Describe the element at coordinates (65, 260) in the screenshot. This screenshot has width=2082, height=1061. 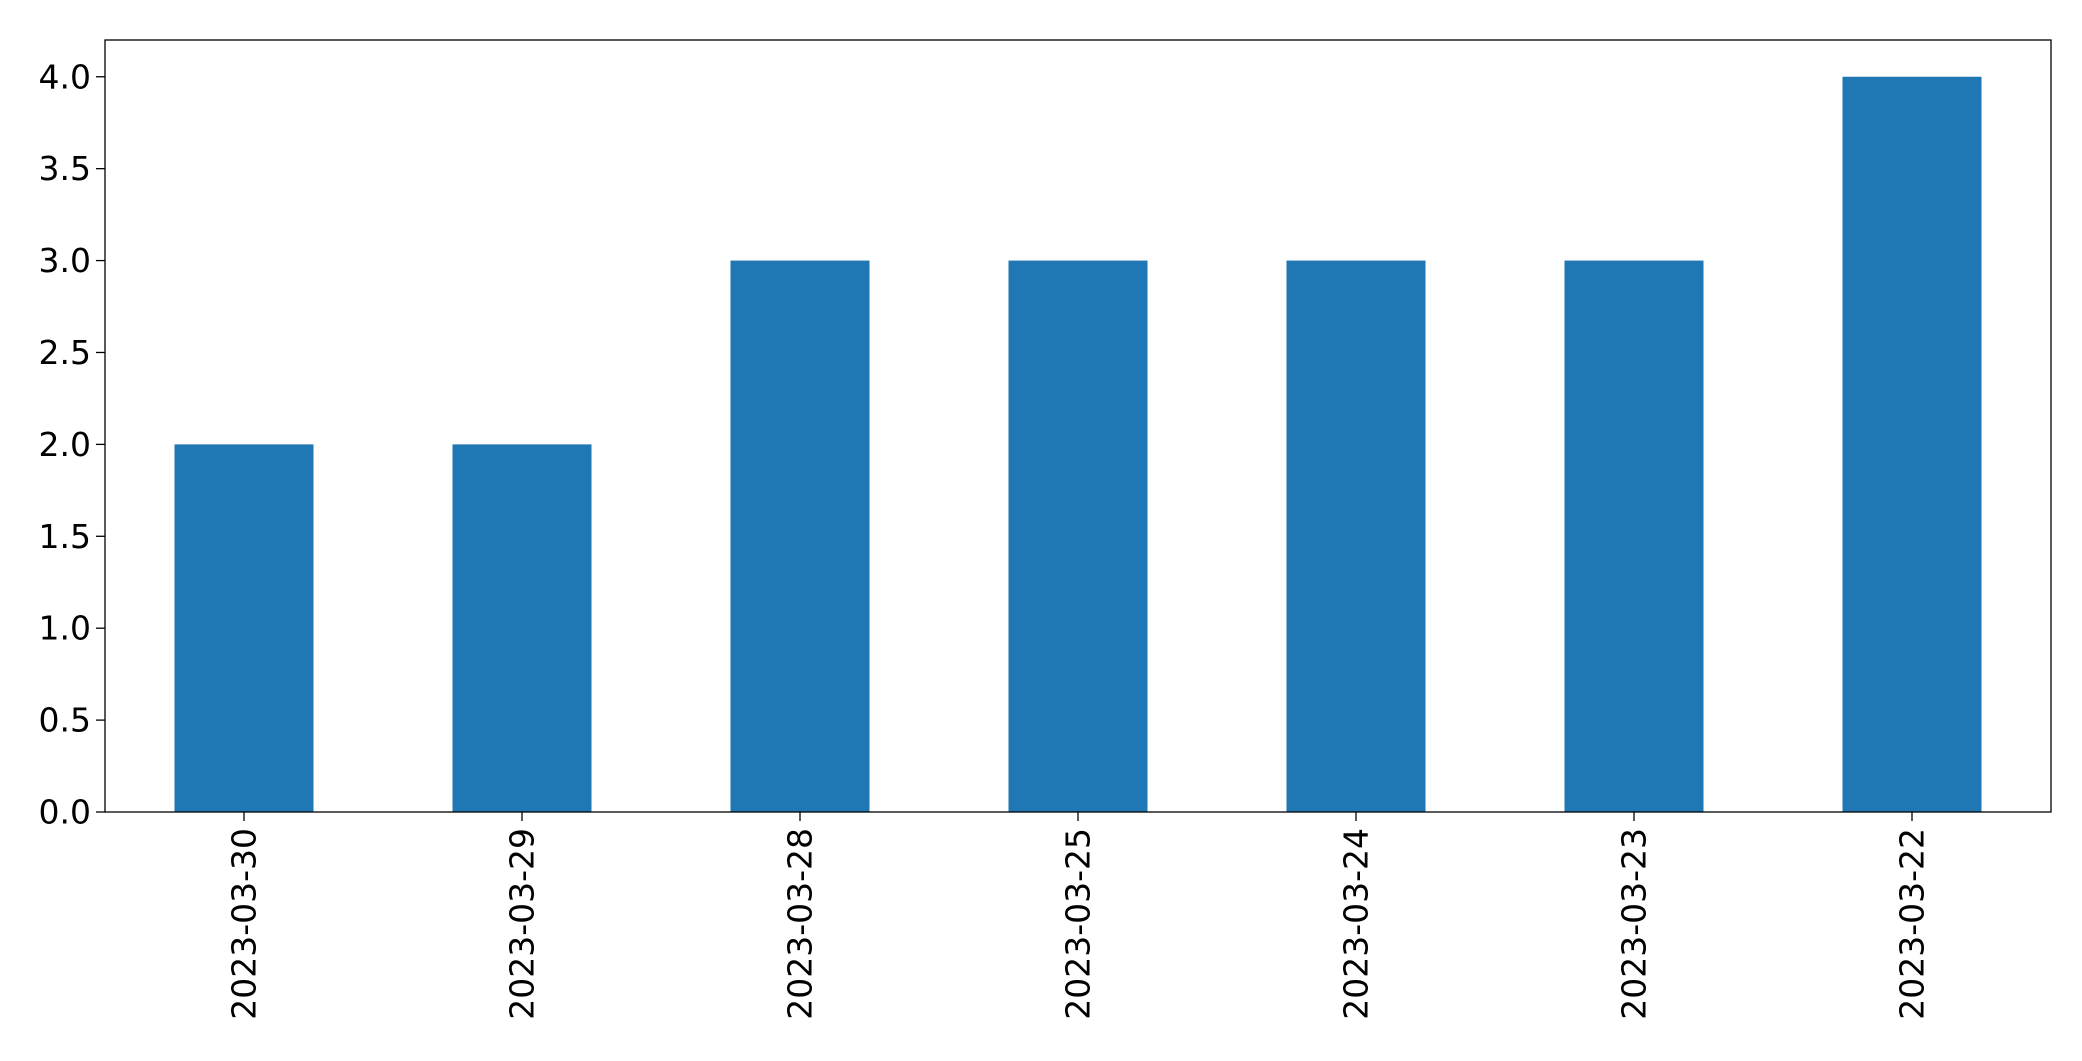
I see `y-tick-label: 3.0` at that location.